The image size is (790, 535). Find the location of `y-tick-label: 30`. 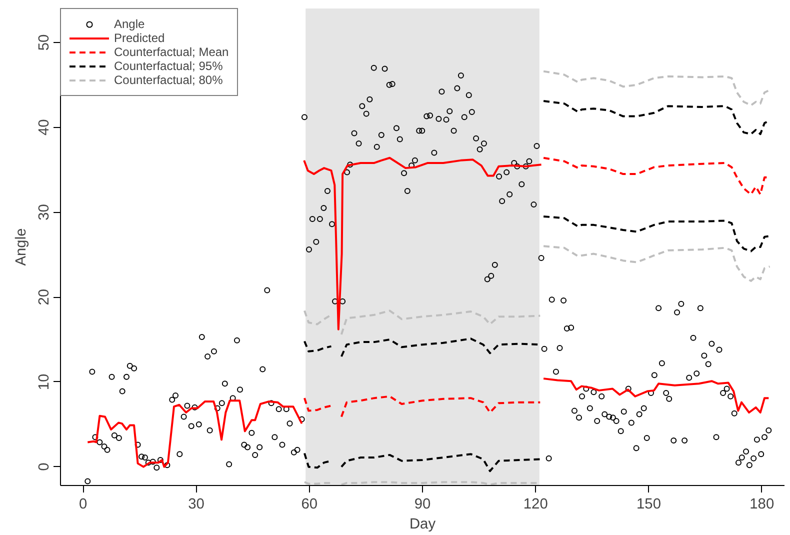

y-tick-label: 30 is located at coordinates (44, 212).